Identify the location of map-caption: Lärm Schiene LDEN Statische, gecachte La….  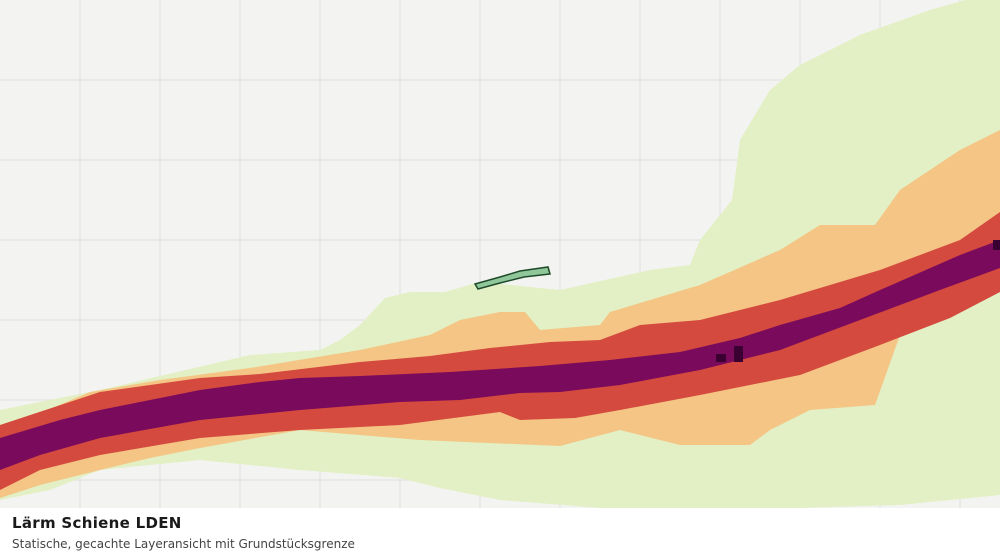
(500, 534).